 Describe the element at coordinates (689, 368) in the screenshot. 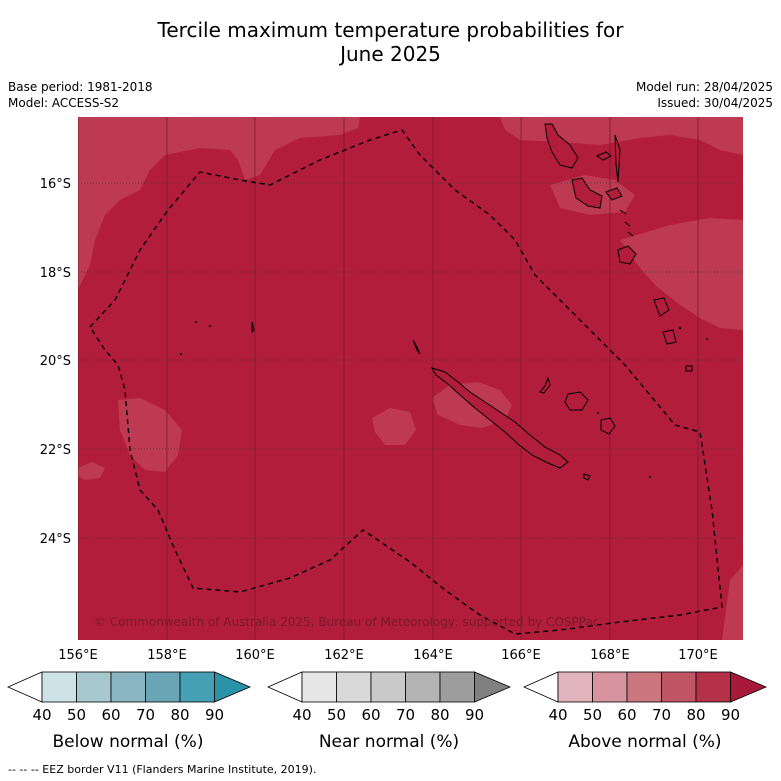

I see `aneityum-island` at that location.